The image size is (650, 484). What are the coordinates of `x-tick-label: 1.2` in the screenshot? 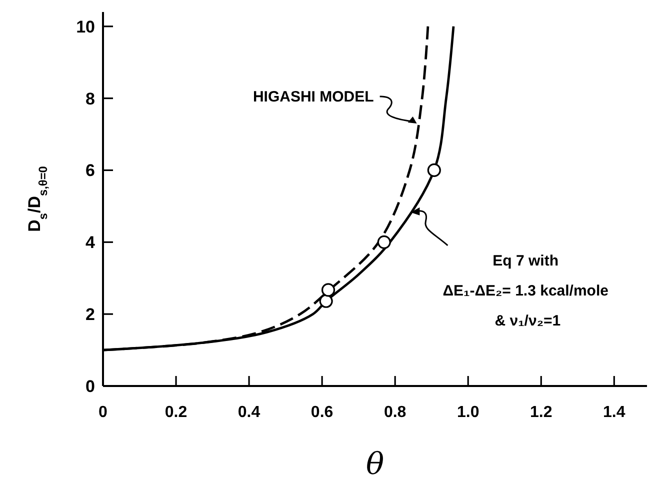 It's located at (541, 412).